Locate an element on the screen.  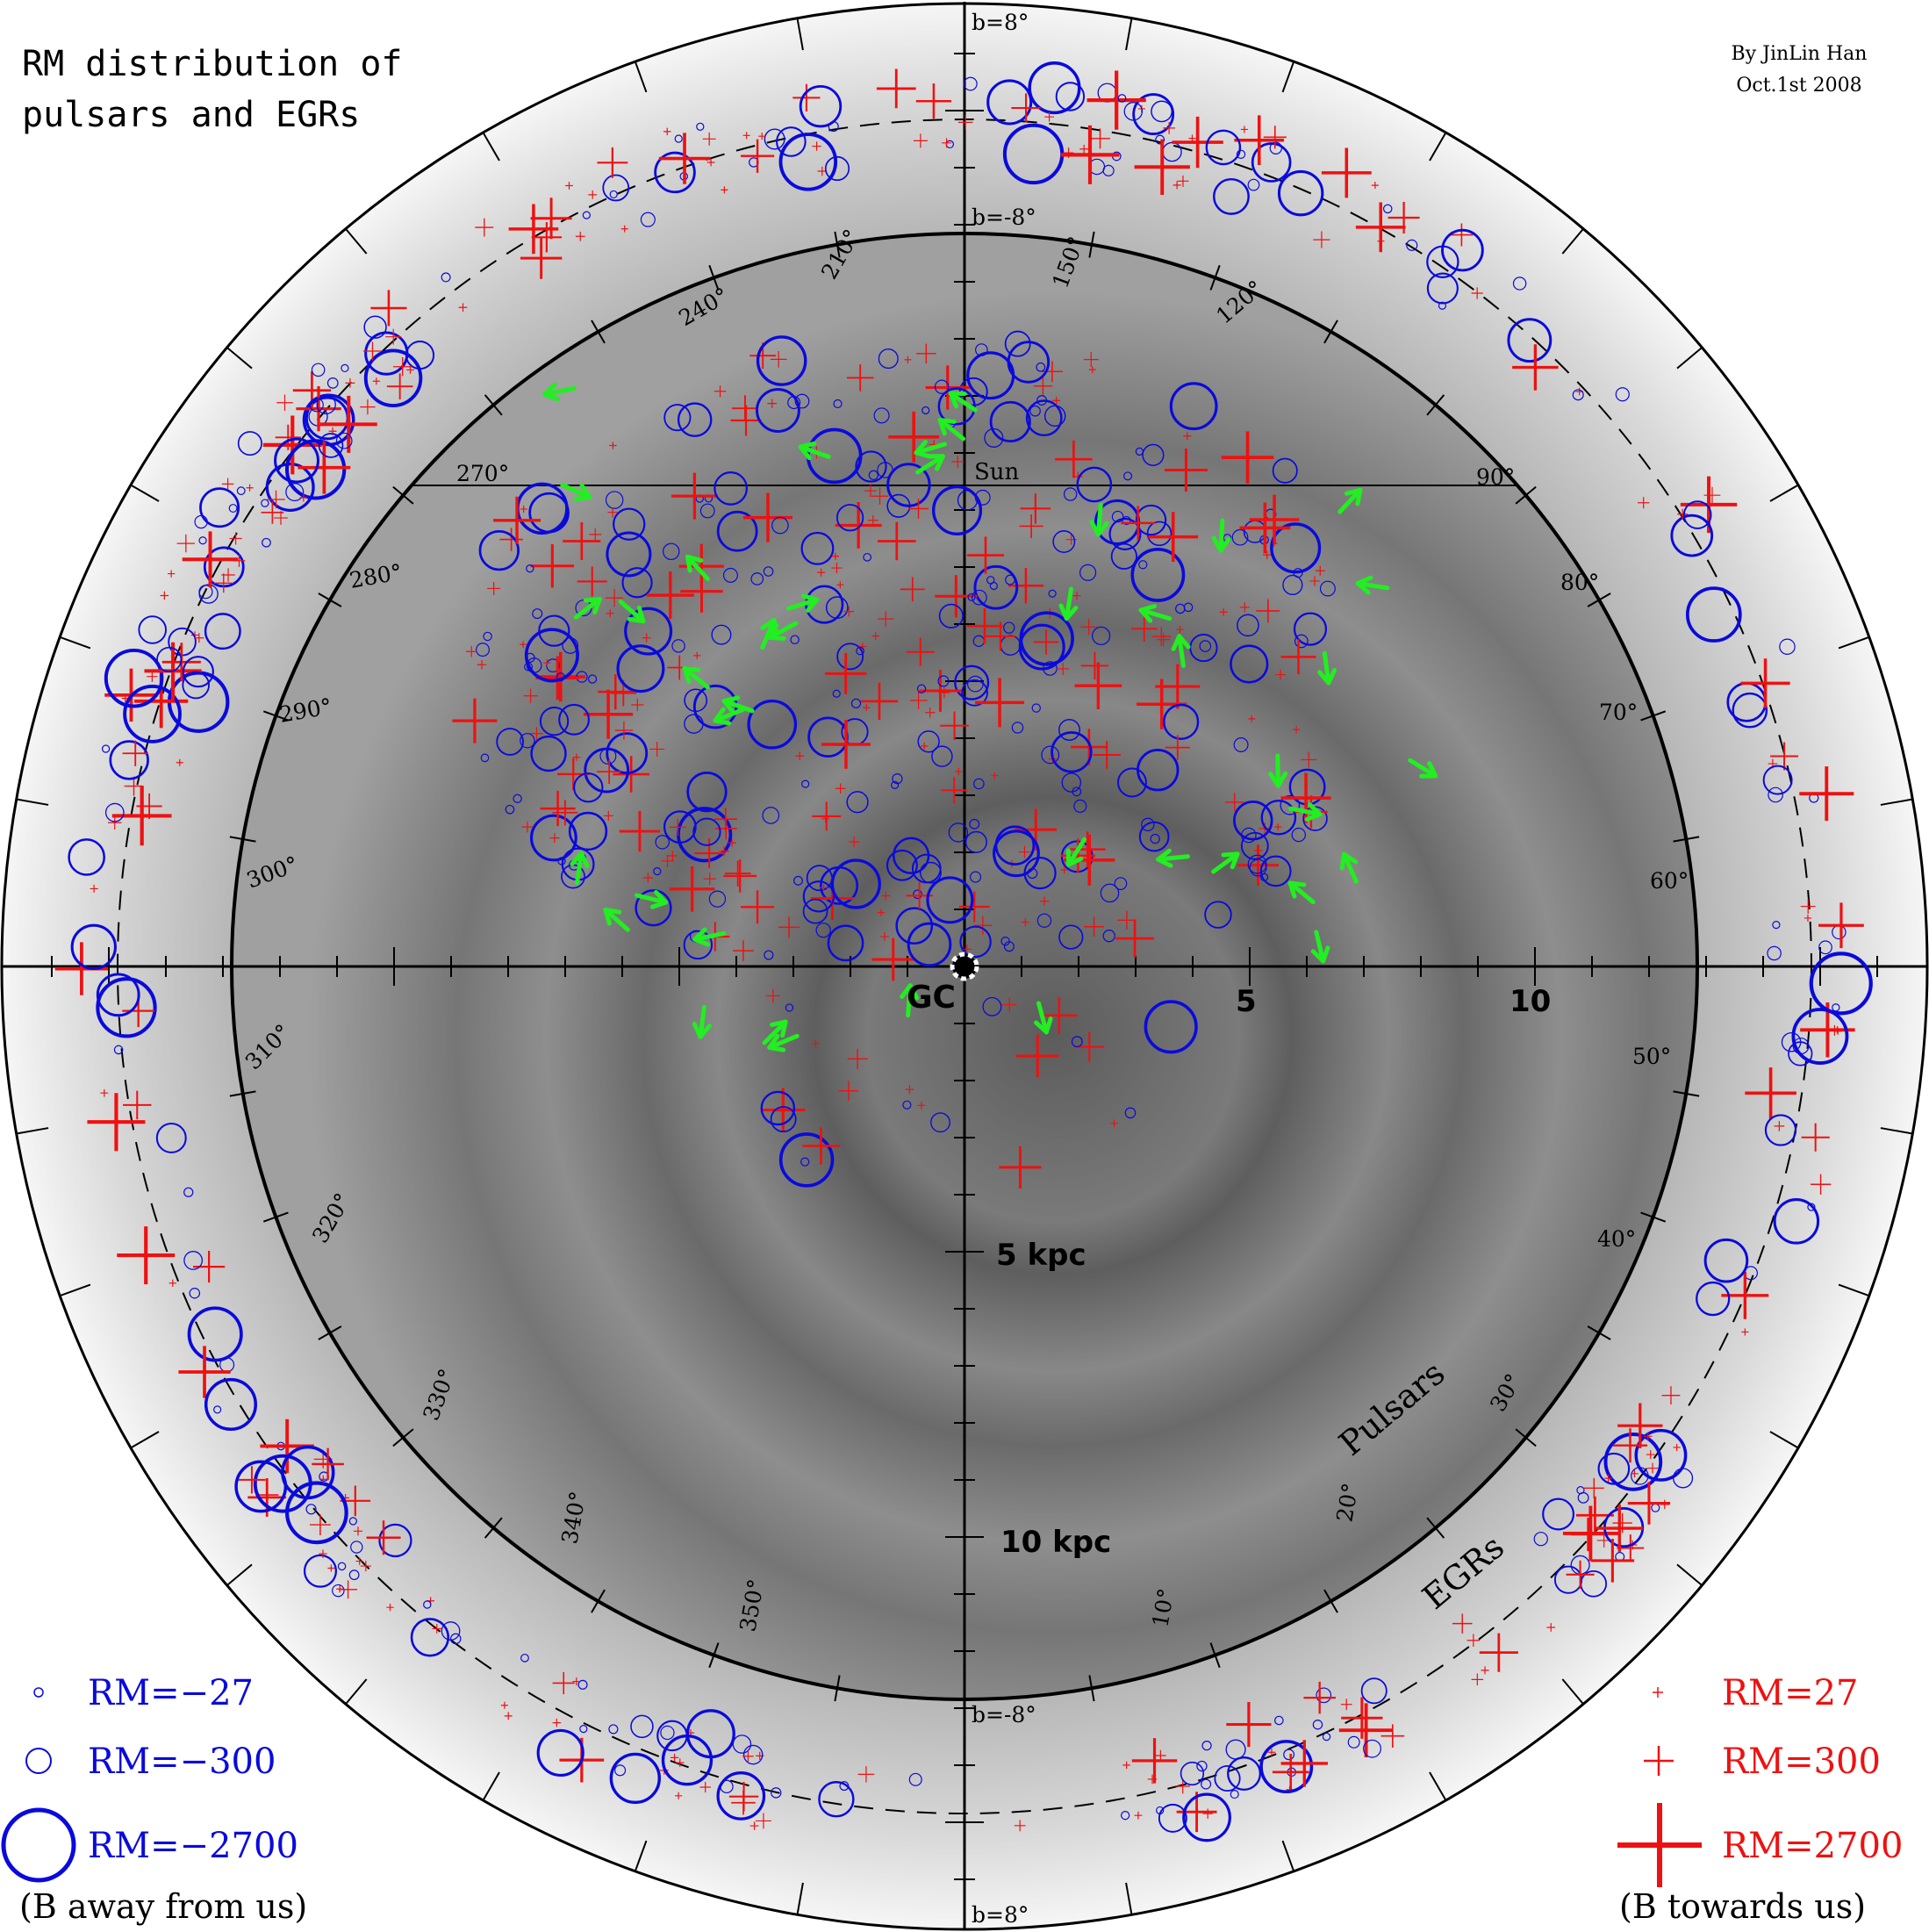
x-tick-label-10: 10 is located at coordinates (1530, 1001).